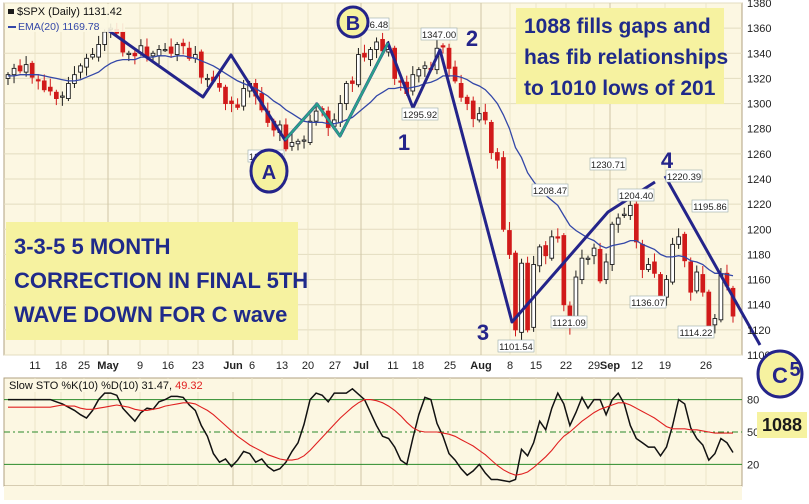 The image size is (809, 504). What do you see at coordinates (782, 425) in the screenshot?
I see `target-1088-box: 1088` at bounding box center [782, 425].